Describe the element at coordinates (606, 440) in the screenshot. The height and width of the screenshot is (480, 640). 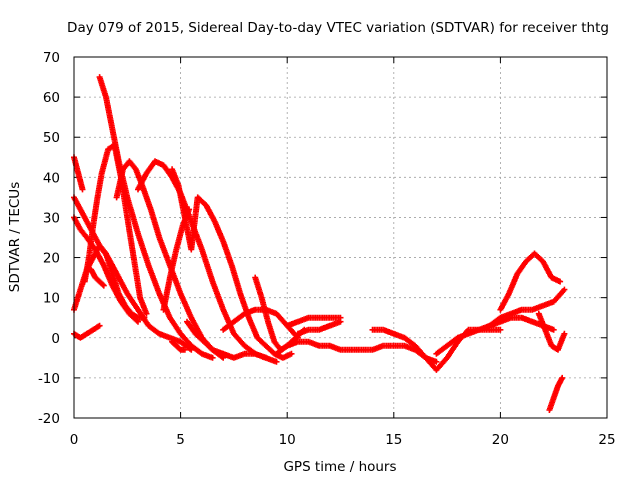
I see `x-tick-label: 25` at that location.